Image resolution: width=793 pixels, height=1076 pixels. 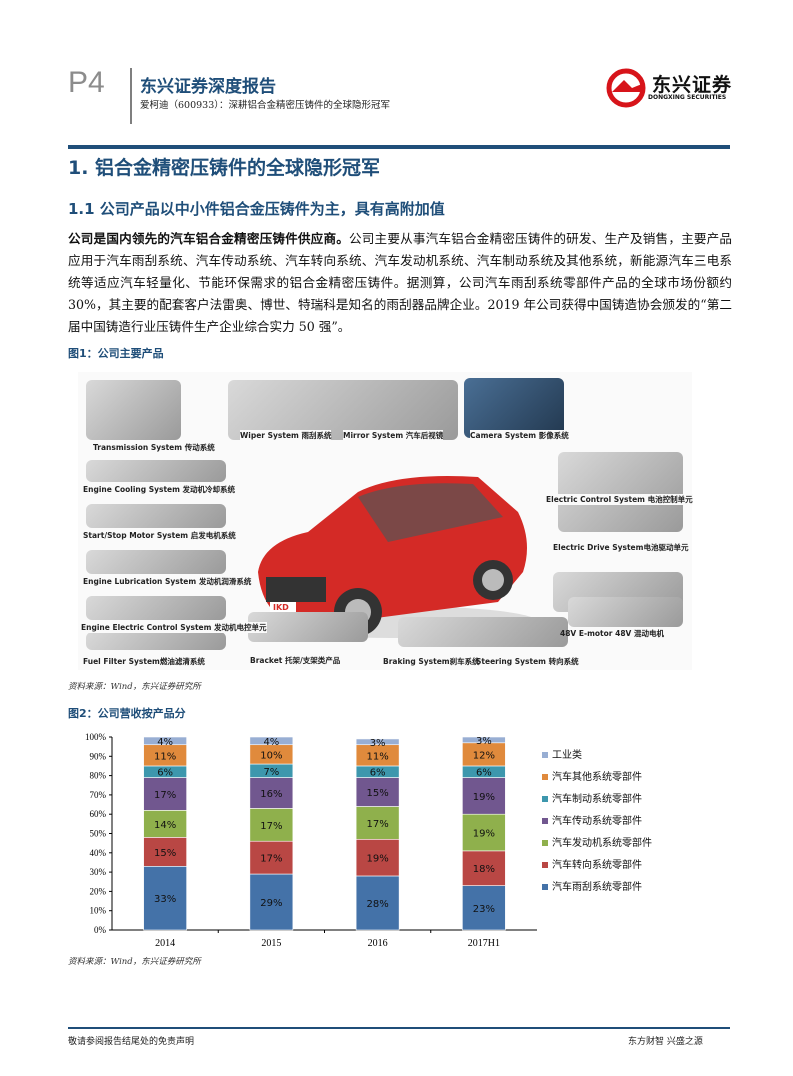 What do you see at coordinates (567, 754) in the screenshot?
I see `legend-label: 工业类` at bounding box center [567, 754].